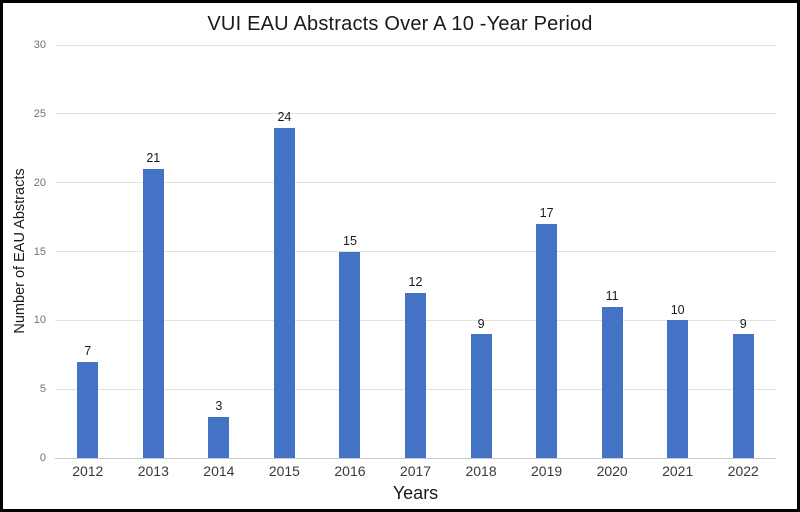  Describe the element at coordinates (743, 471) in the screenshot. I see `x-tick-label-2022: 2022` at that location.